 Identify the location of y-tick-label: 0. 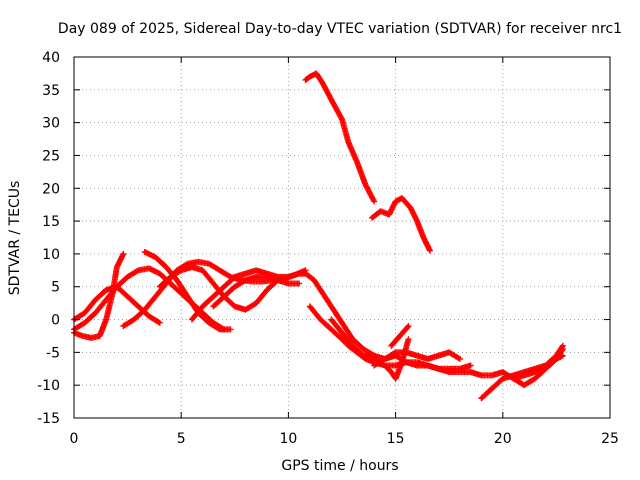
(55, 321).